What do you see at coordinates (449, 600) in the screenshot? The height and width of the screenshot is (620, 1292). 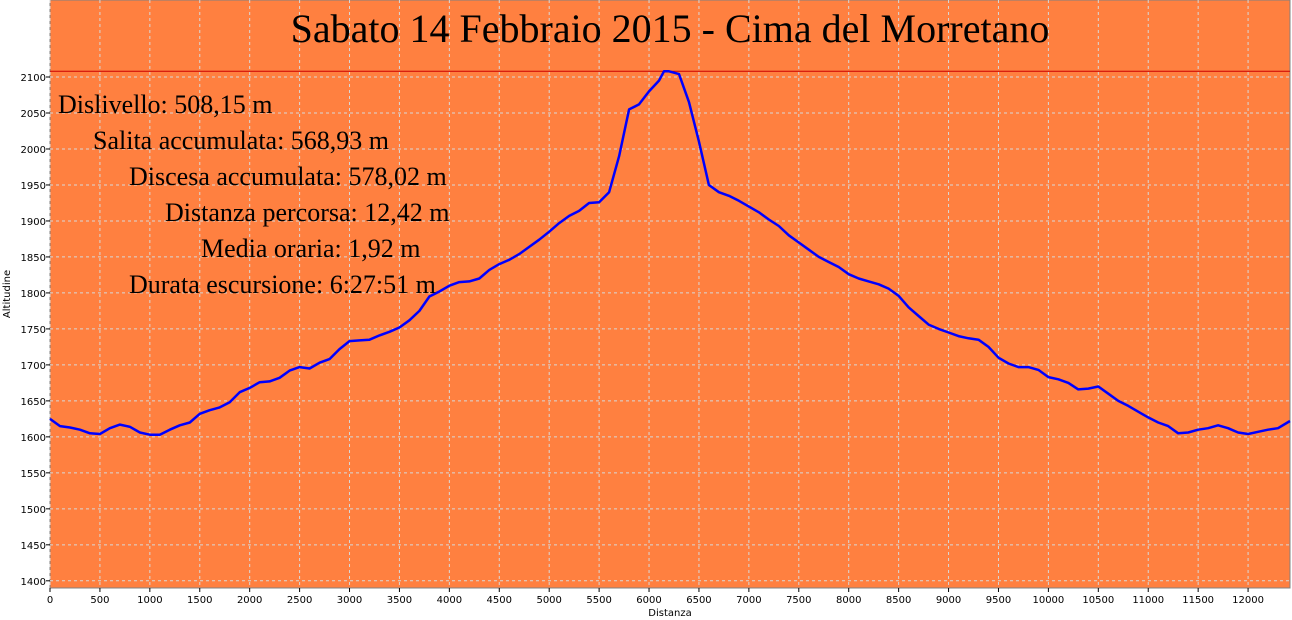 I see `x-tick-label: 4000` at bounding box center [449, 600].